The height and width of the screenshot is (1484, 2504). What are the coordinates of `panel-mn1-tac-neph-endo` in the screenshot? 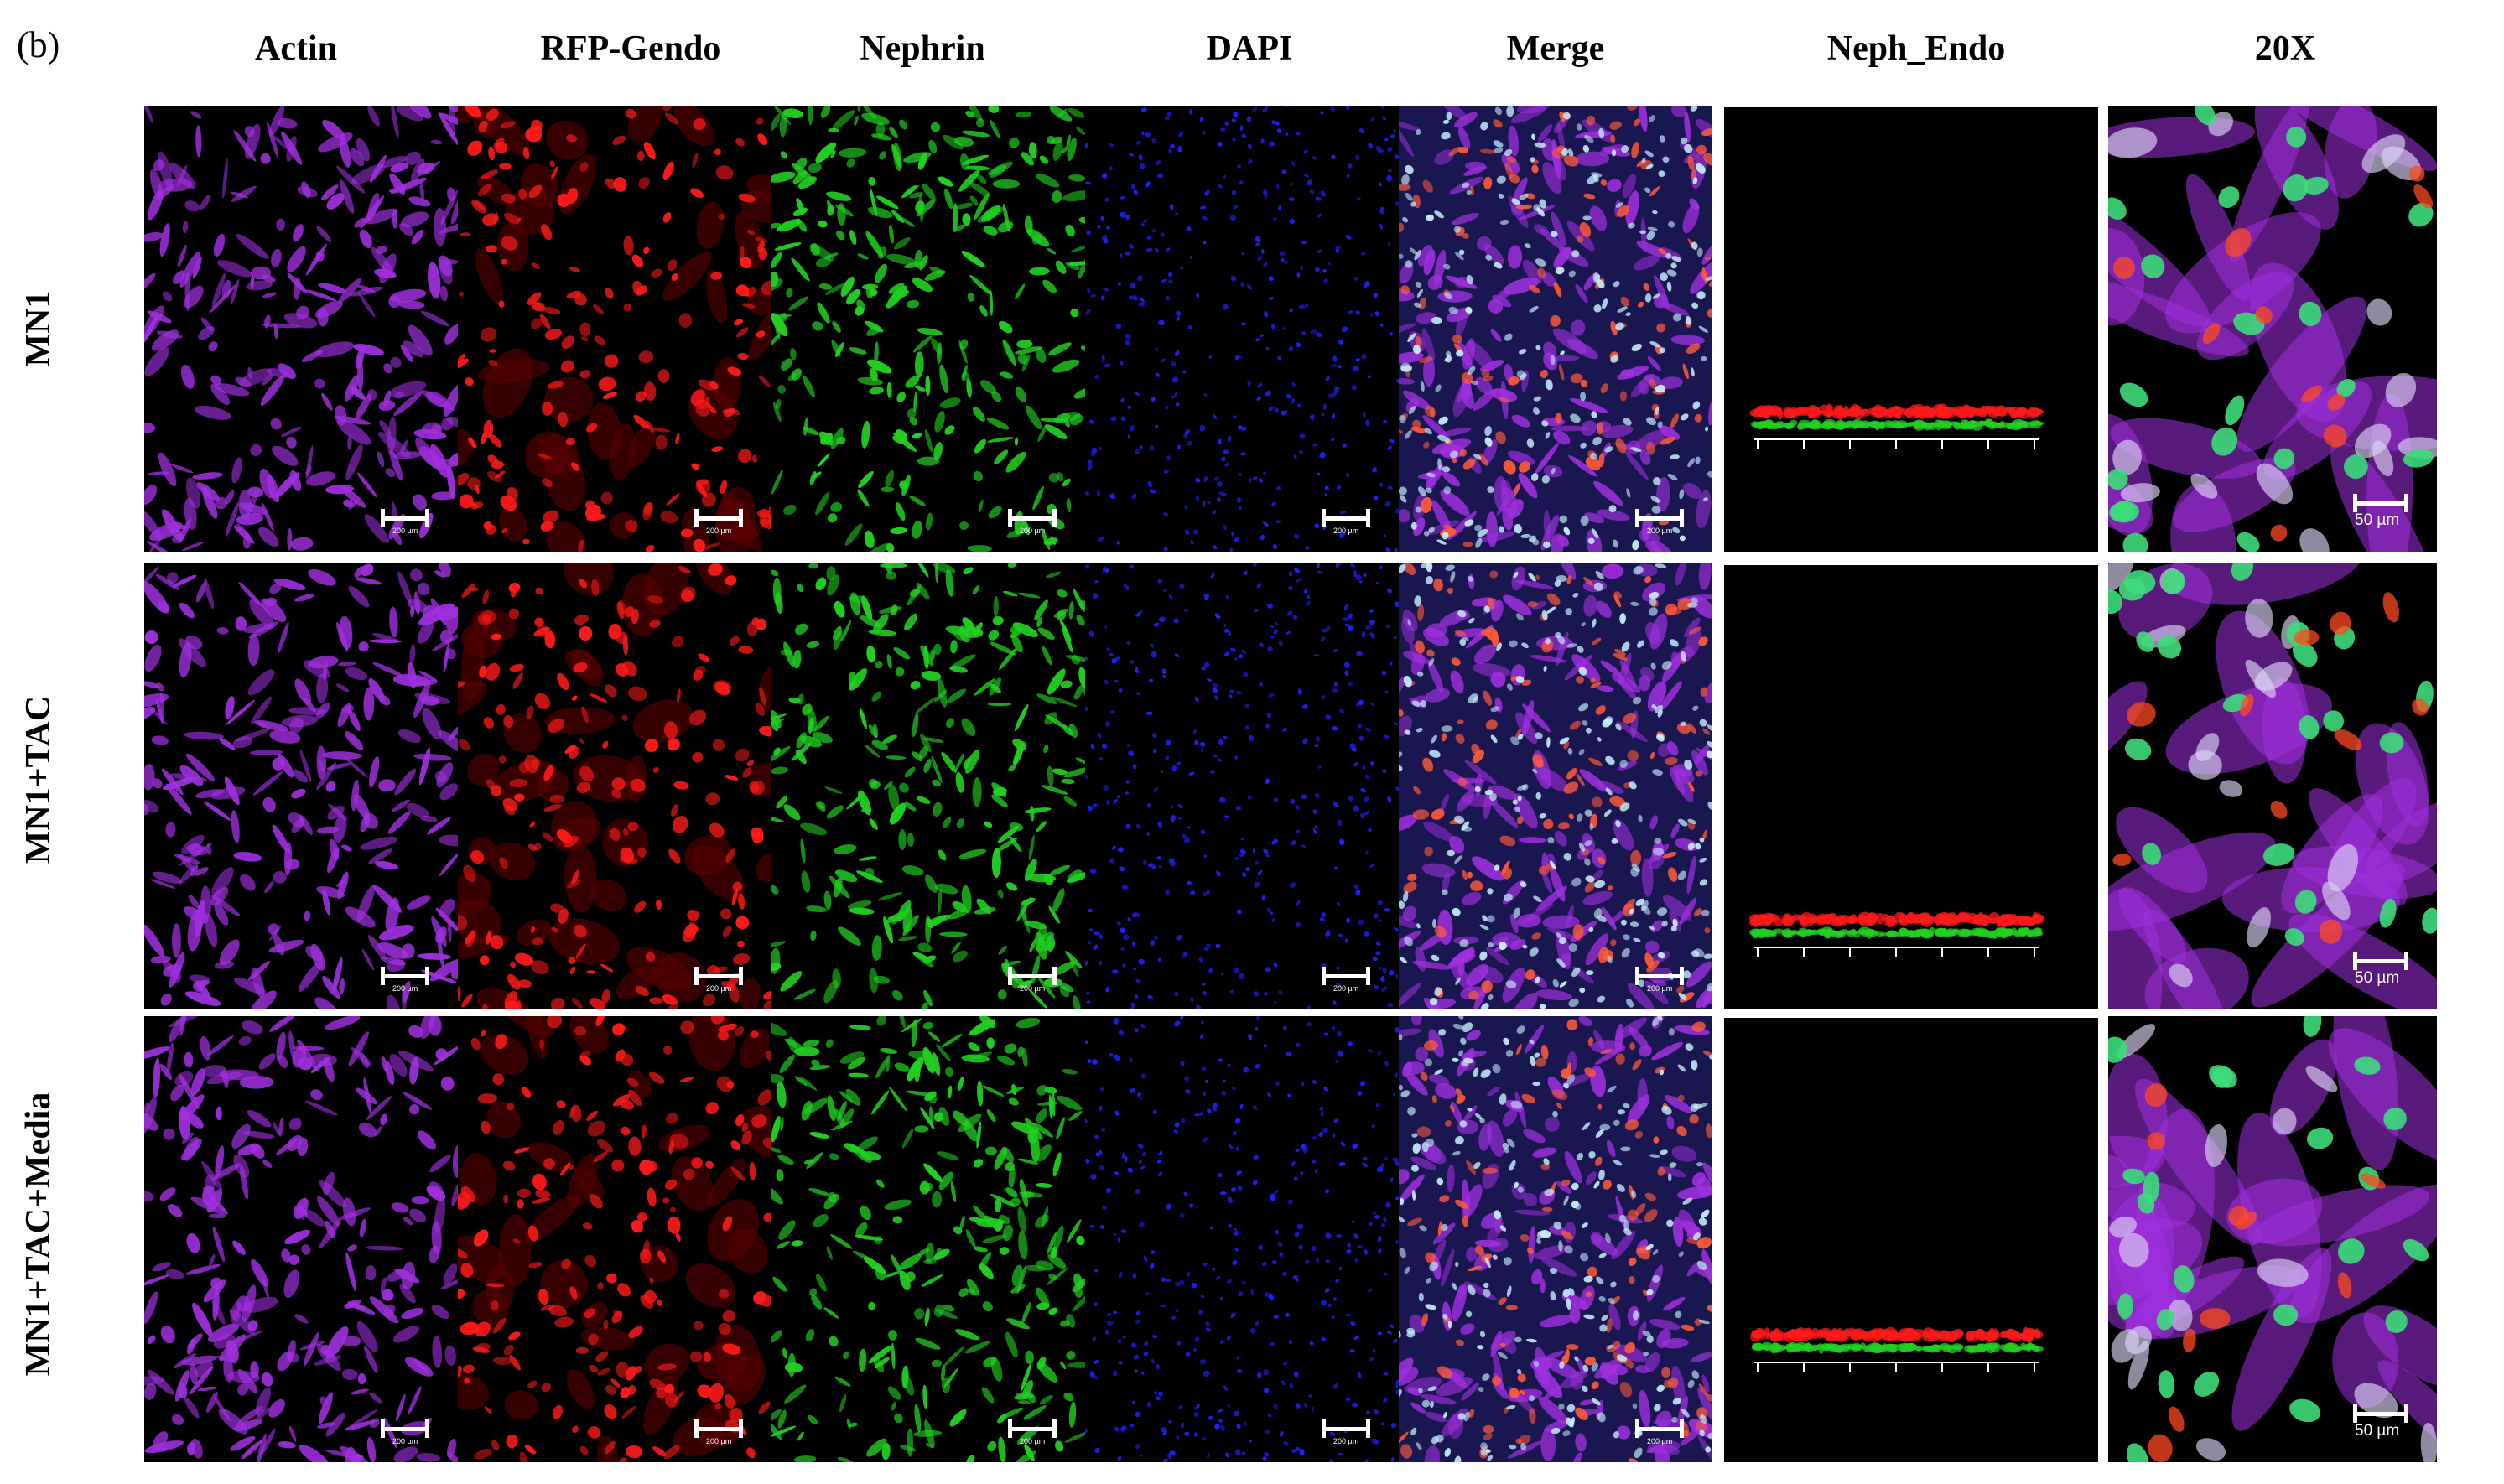 It's located at (1911, 787).